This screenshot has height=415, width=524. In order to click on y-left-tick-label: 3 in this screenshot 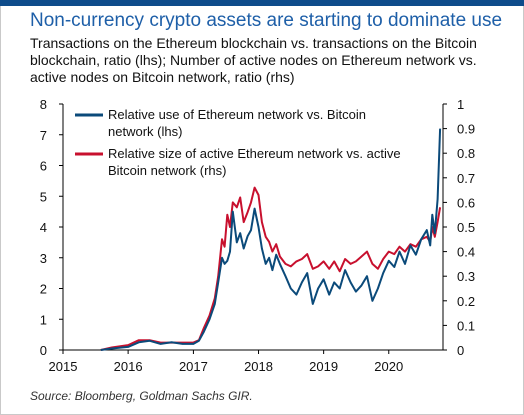, I will do `click(43, 258)`.